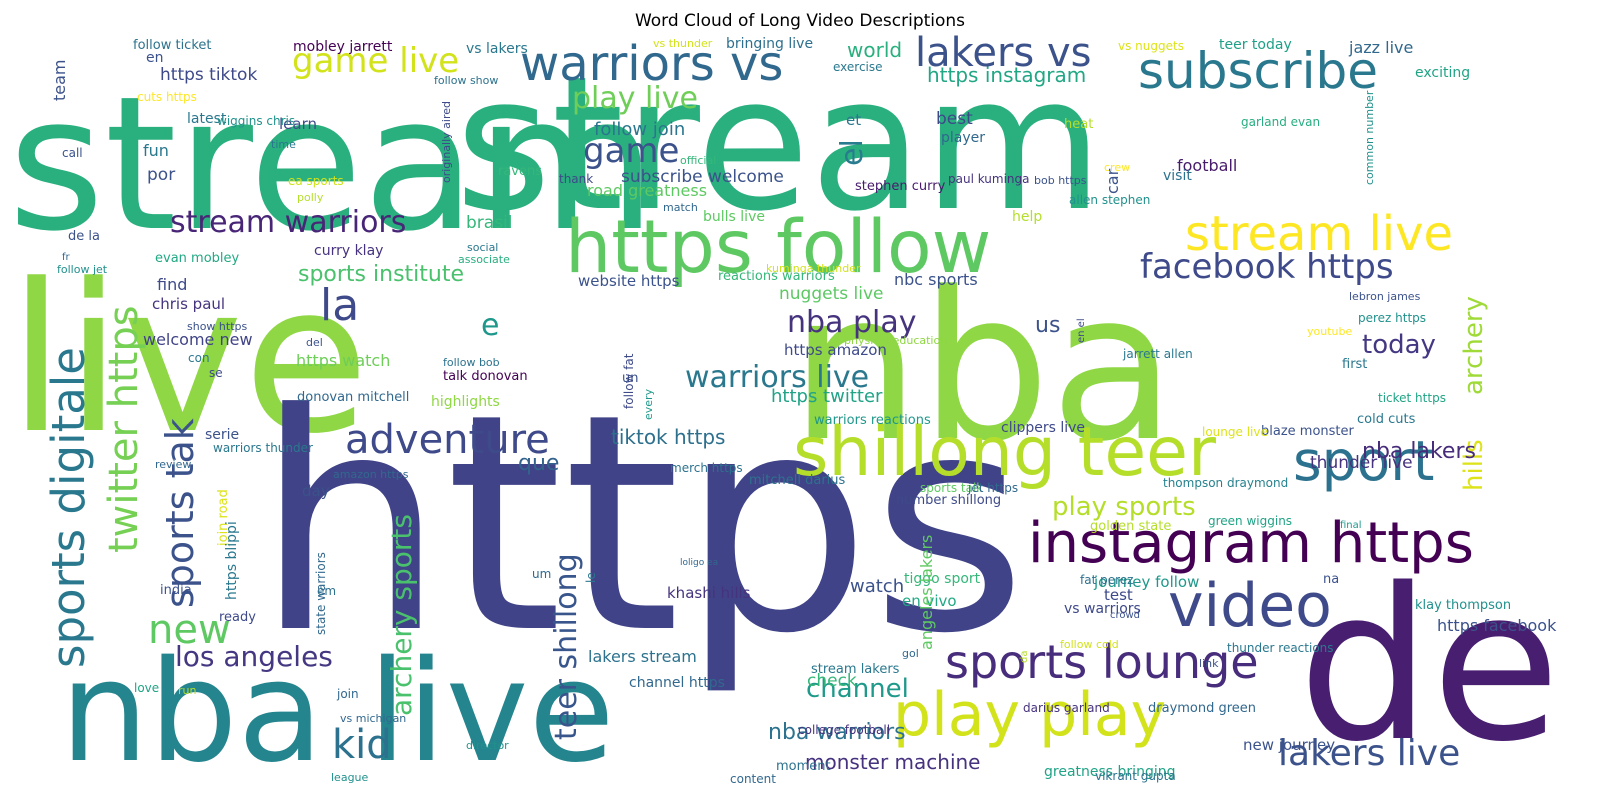 This screenshot has width=1600, height=800. What do you see at coordinates (893, 762) in the screenshot?
I see `word-monster-machine: monster machine` at bounding box center [893, 762].